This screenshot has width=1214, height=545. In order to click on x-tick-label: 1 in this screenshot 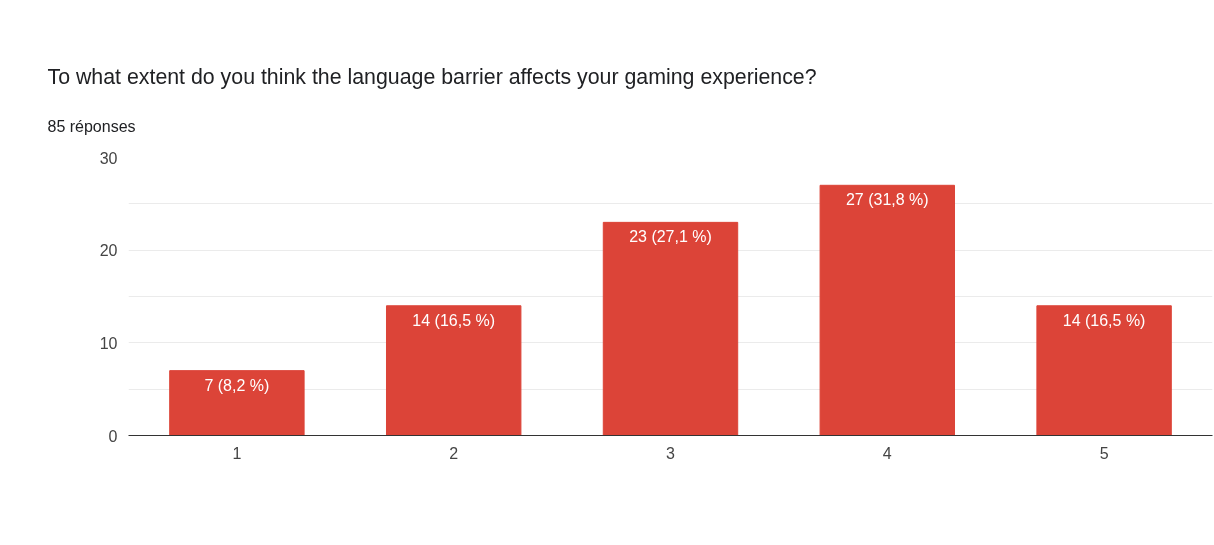, I will do `click(237, 453)`.